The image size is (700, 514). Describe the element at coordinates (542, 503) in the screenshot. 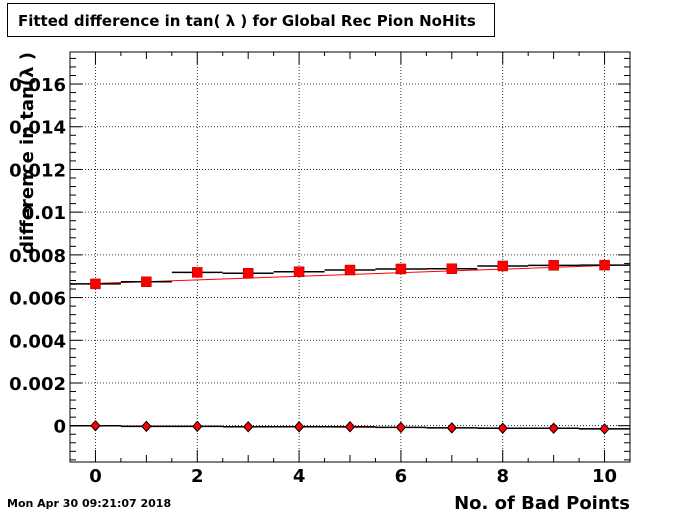

I see `x-axis-title: No. of Bad Points` at that location.